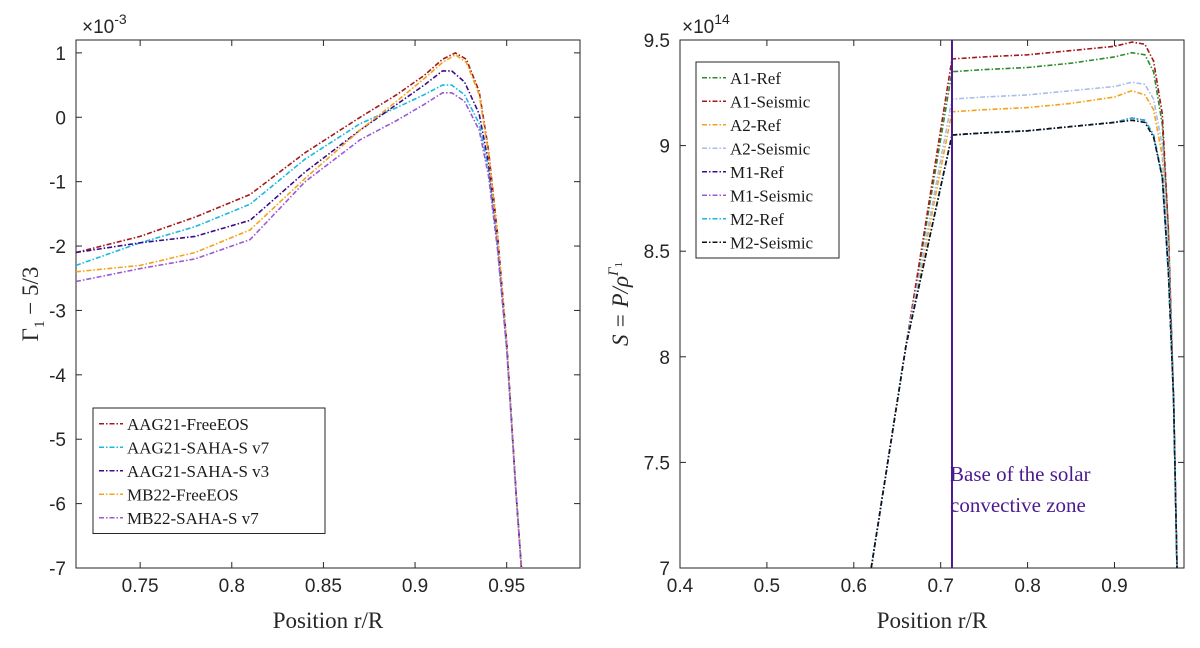  I want to click on convective-zone-annotation-line2: convective zone, so click(1018, 505).